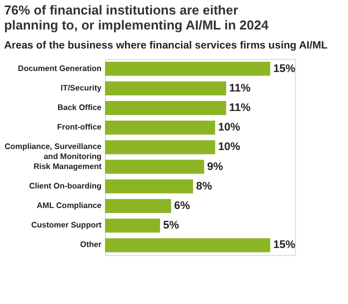  What do you see at coordinates (182, 206) in the screenshot?
I see `data-label: 6%` at bounding box center [182, 206].